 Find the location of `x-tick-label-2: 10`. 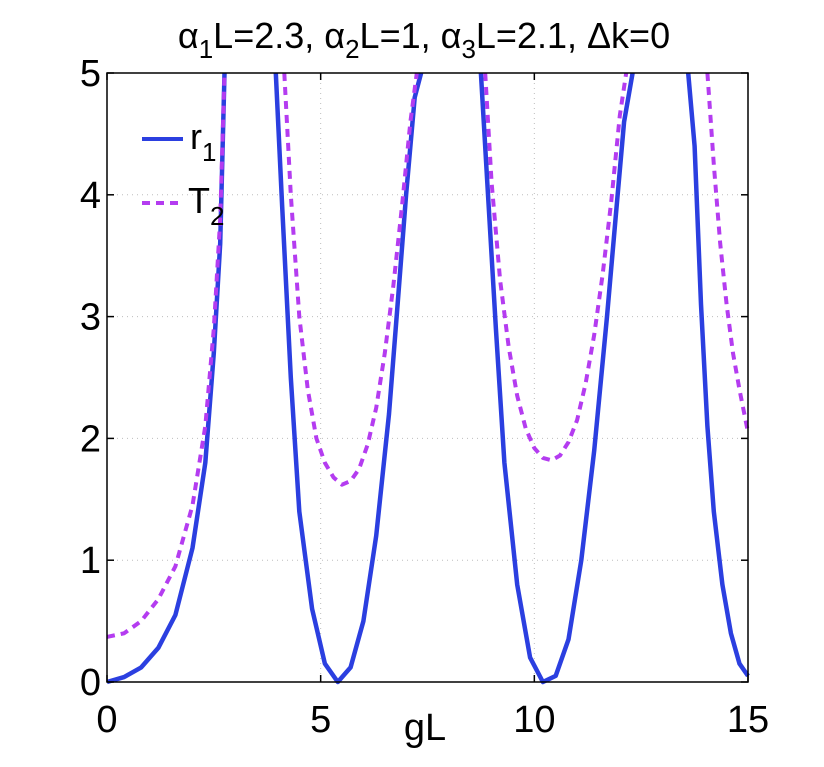

x-tick-label-2: 10 is located at coordinates (534, 720).